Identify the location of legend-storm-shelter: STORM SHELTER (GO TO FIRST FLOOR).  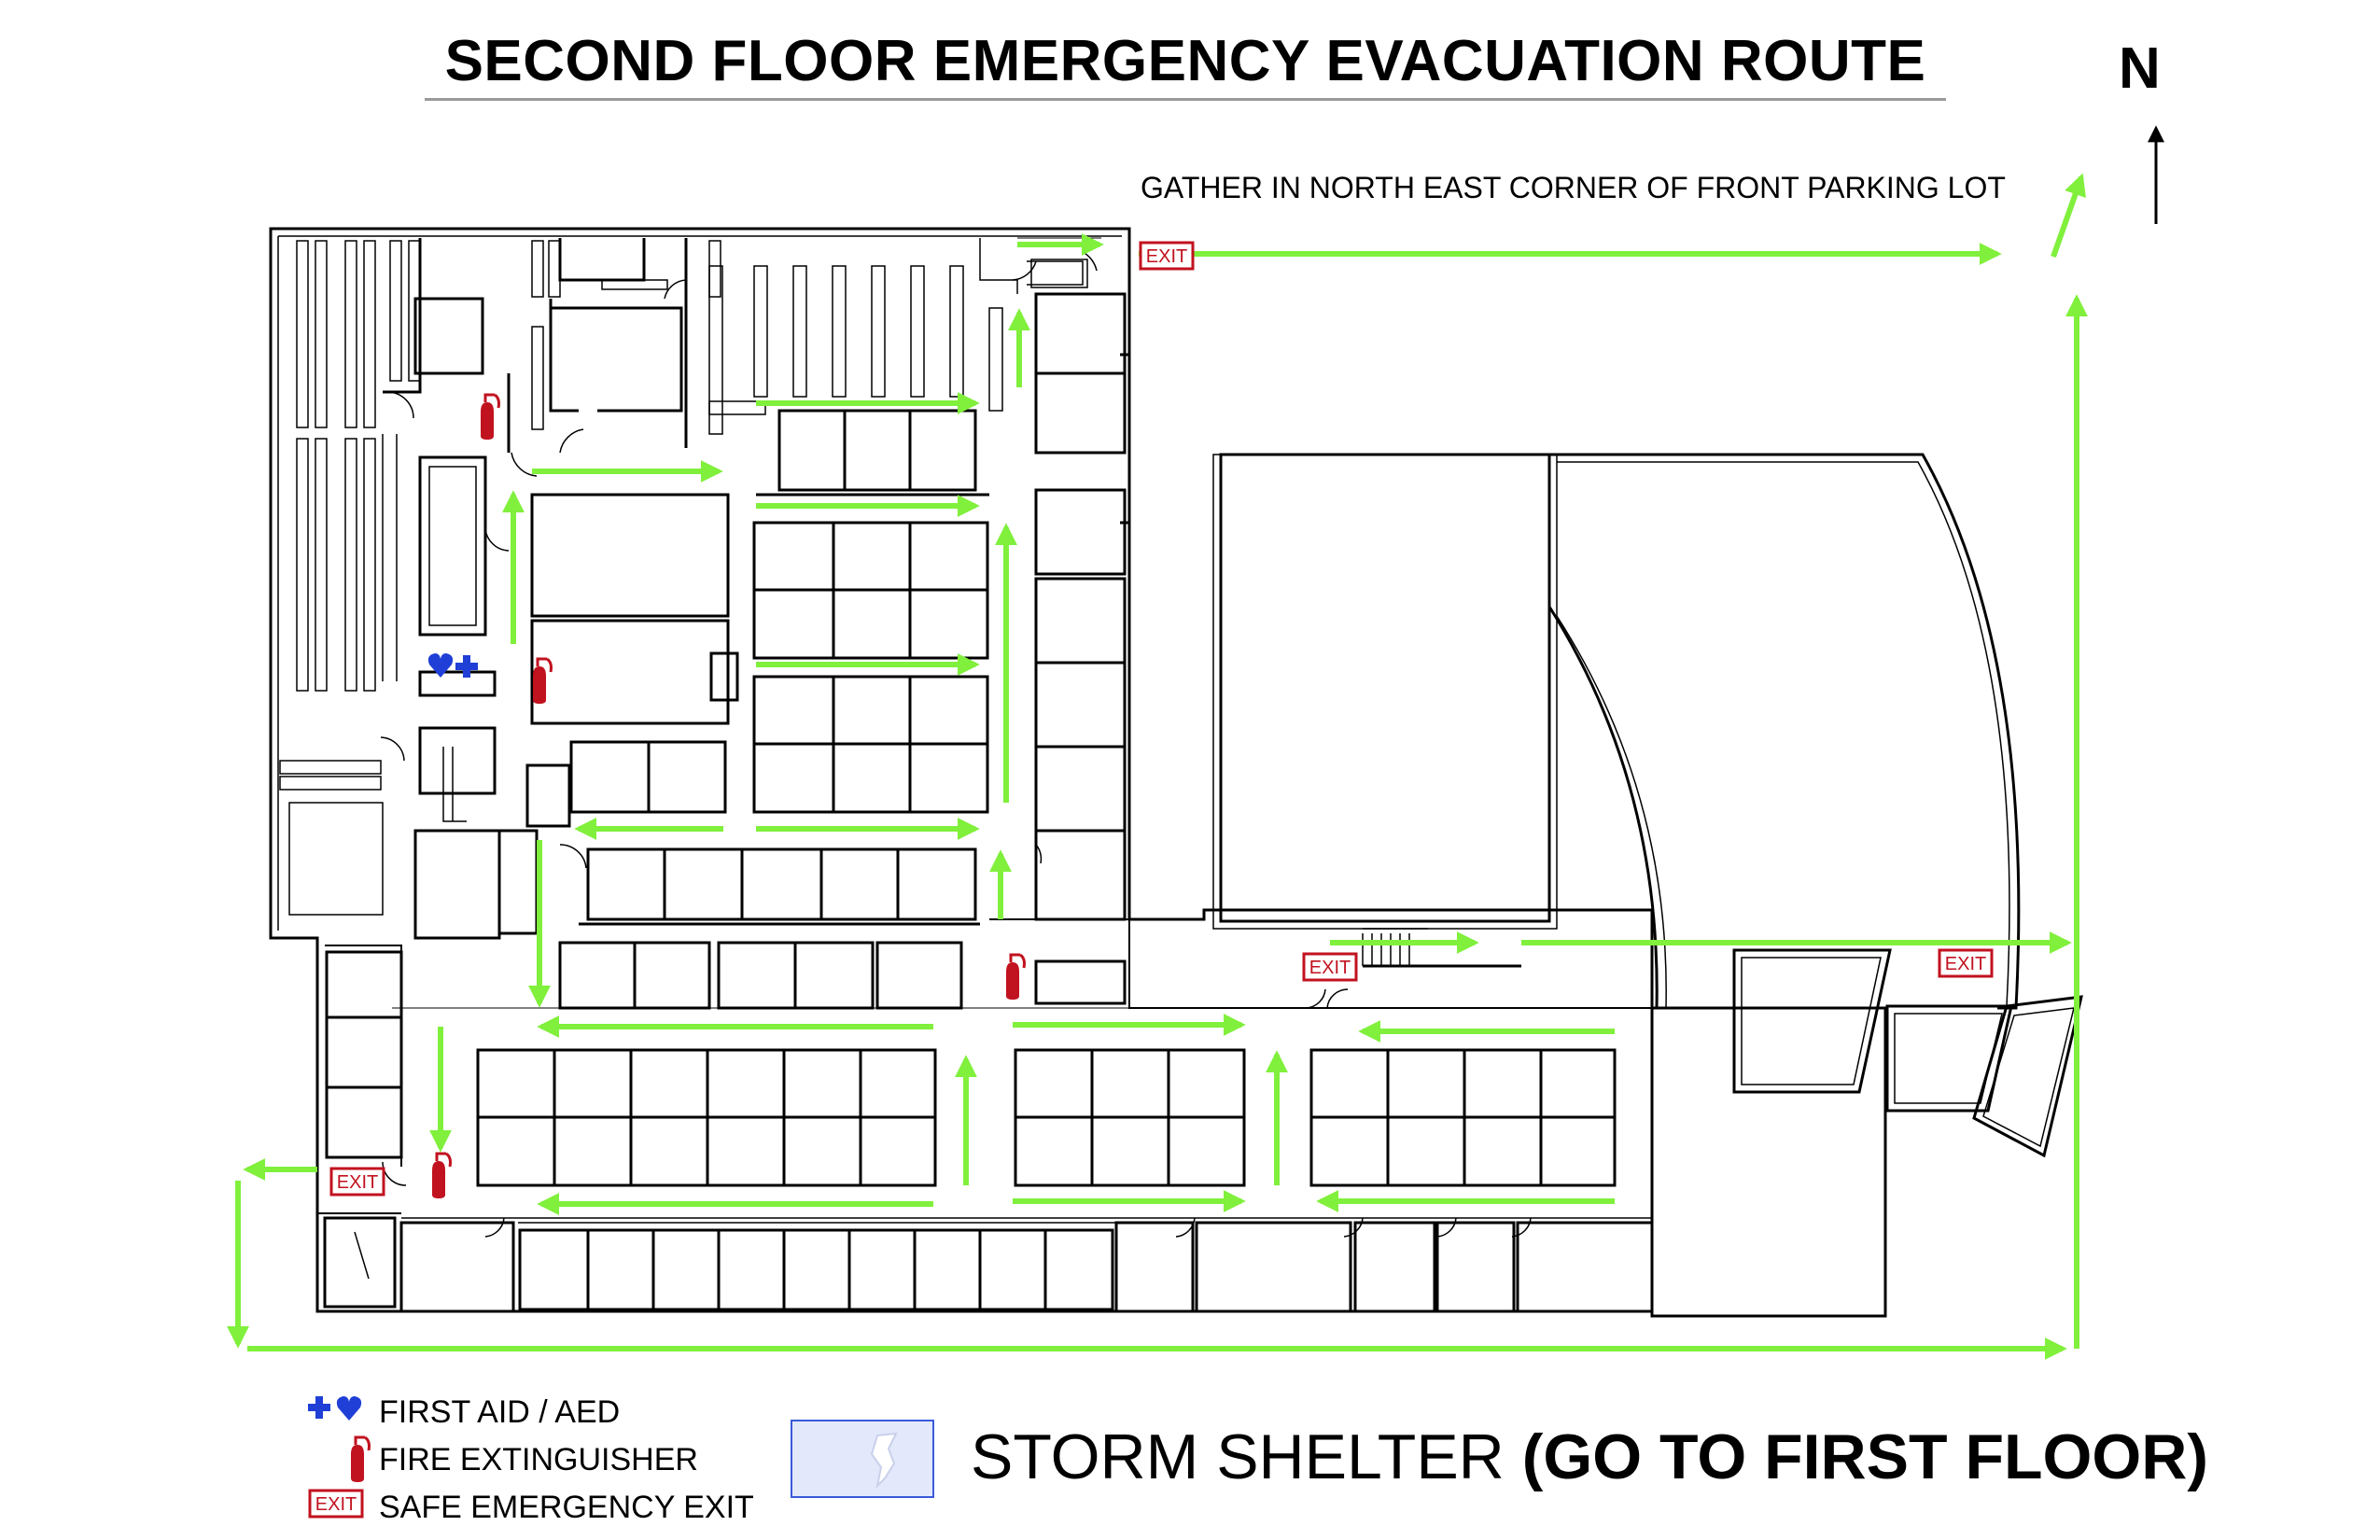
(1589, 1457).